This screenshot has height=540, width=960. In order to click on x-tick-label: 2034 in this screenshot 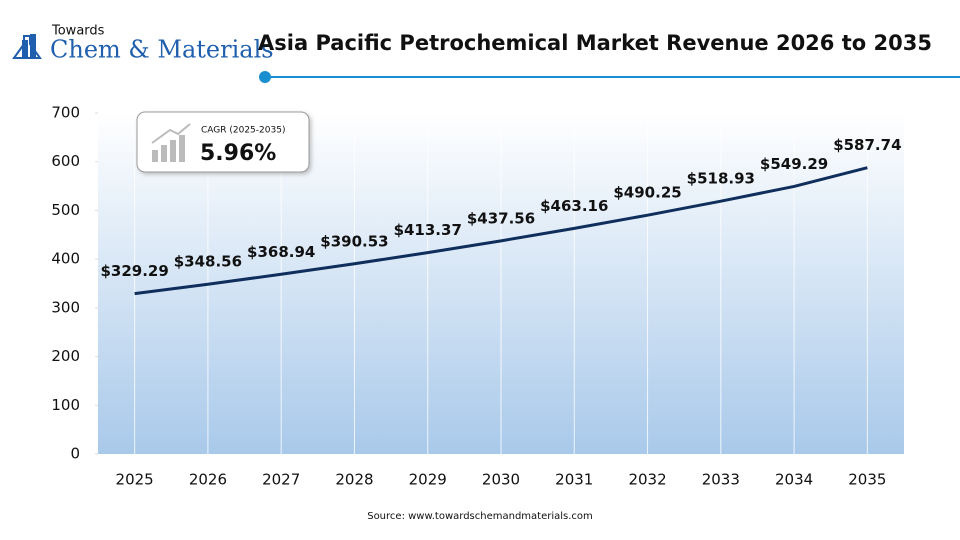, I will do `click(794, 480)`.